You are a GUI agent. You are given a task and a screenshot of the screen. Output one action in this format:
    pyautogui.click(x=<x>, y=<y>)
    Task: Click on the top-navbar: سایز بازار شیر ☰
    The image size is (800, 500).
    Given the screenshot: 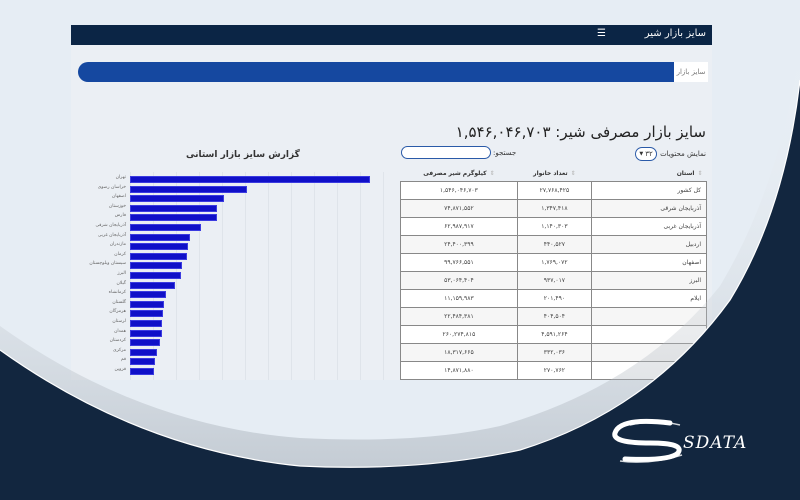 What is the action you would take?
    pyautogui.click(x=391, y=35)
    